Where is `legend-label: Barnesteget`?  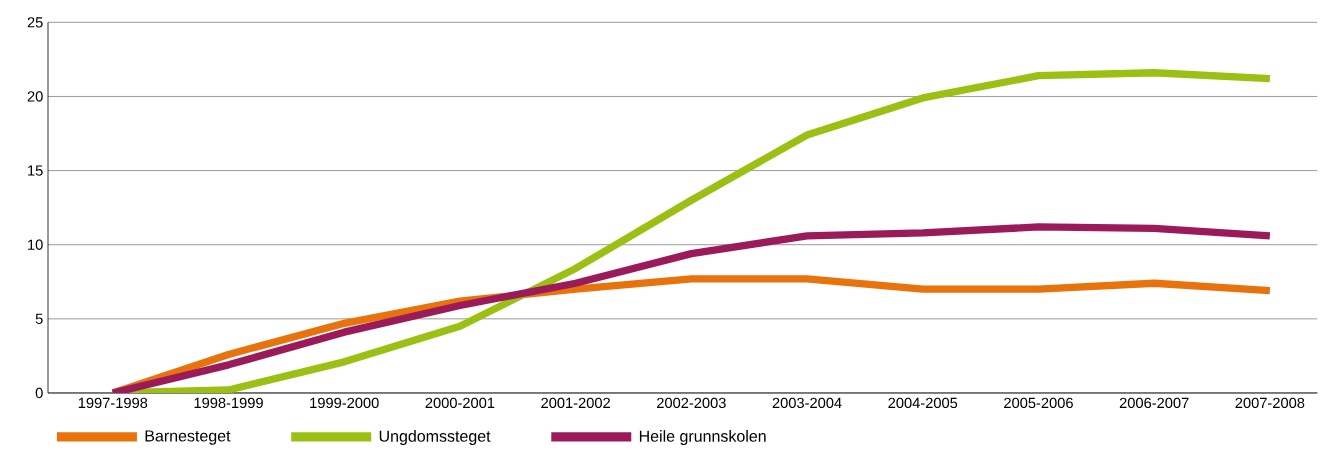
legend-label: Barnesteget is located at coordinates (188, 437).